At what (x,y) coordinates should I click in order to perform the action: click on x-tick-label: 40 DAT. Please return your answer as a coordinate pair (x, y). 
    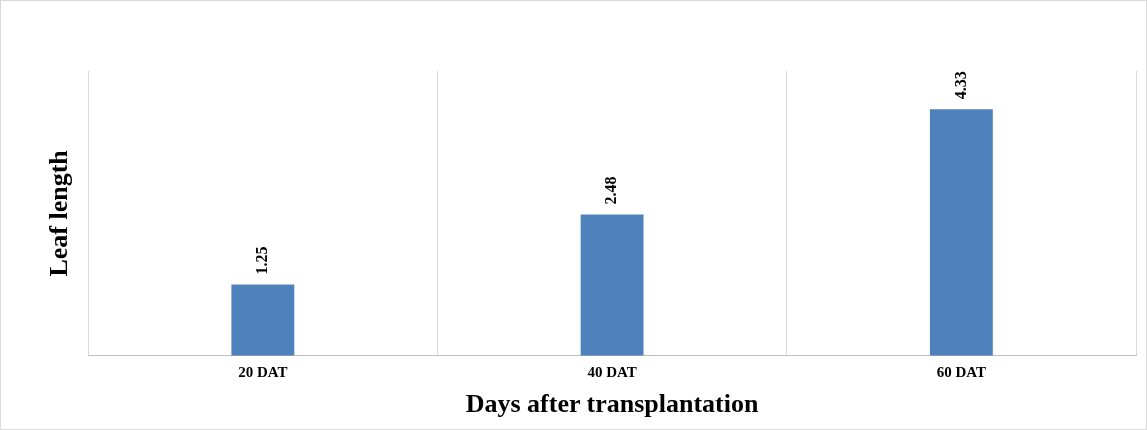
    Looking at the image, I should click on (612, 371).